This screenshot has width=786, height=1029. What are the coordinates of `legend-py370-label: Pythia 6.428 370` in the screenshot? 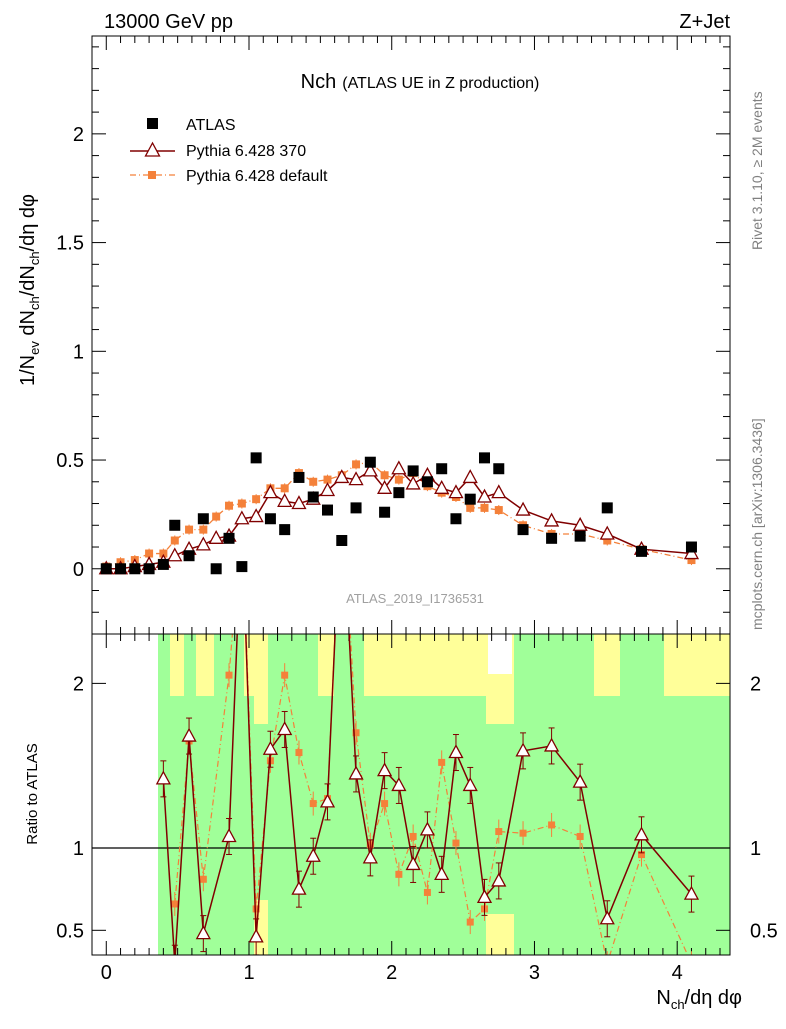 It's located at (246, 151).